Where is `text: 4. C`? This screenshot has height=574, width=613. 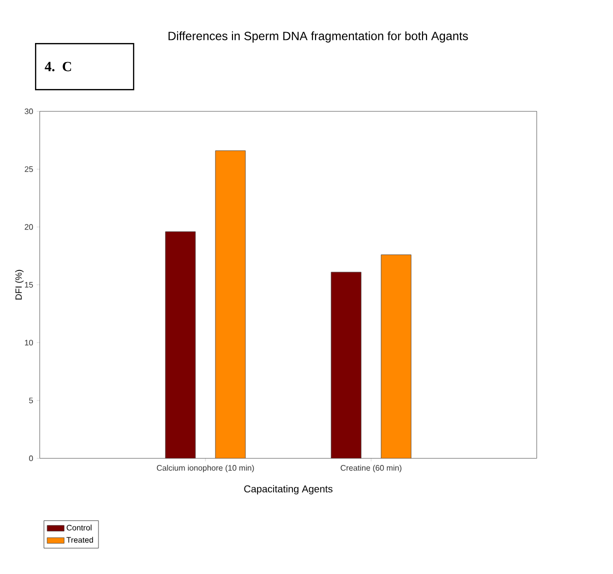 text: 4. C is located at coordinates (58, 67).